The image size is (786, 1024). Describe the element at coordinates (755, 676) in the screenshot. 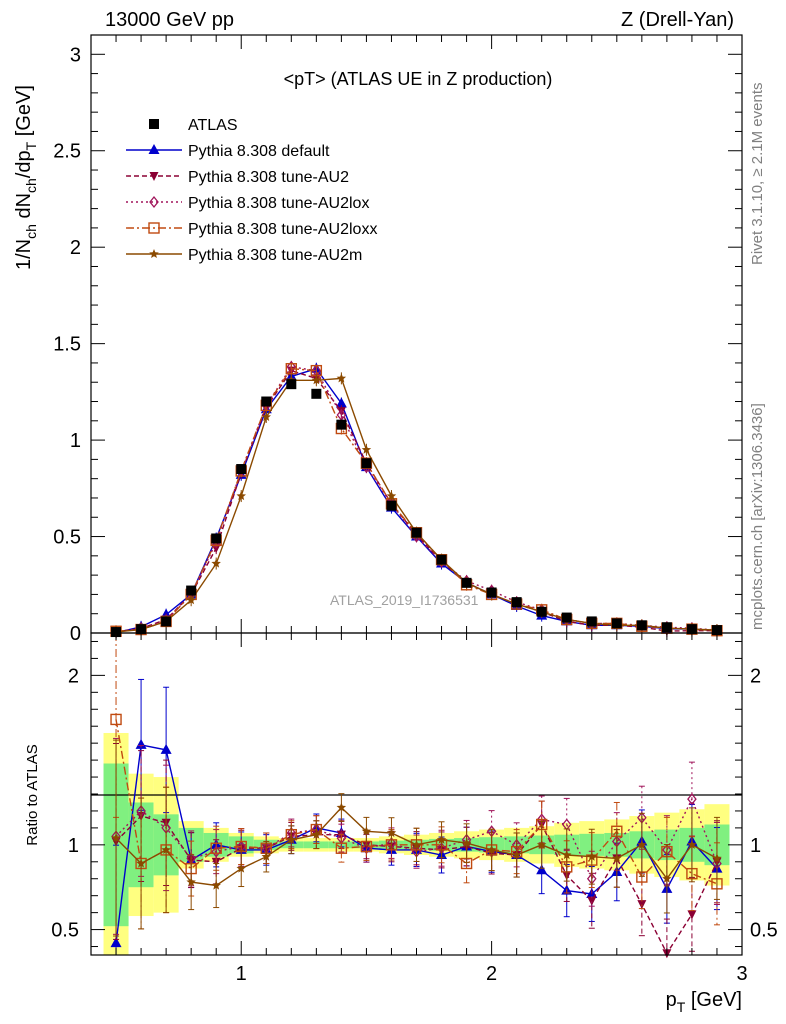

I see `ratio-ytick-label-right: 2` at that location.